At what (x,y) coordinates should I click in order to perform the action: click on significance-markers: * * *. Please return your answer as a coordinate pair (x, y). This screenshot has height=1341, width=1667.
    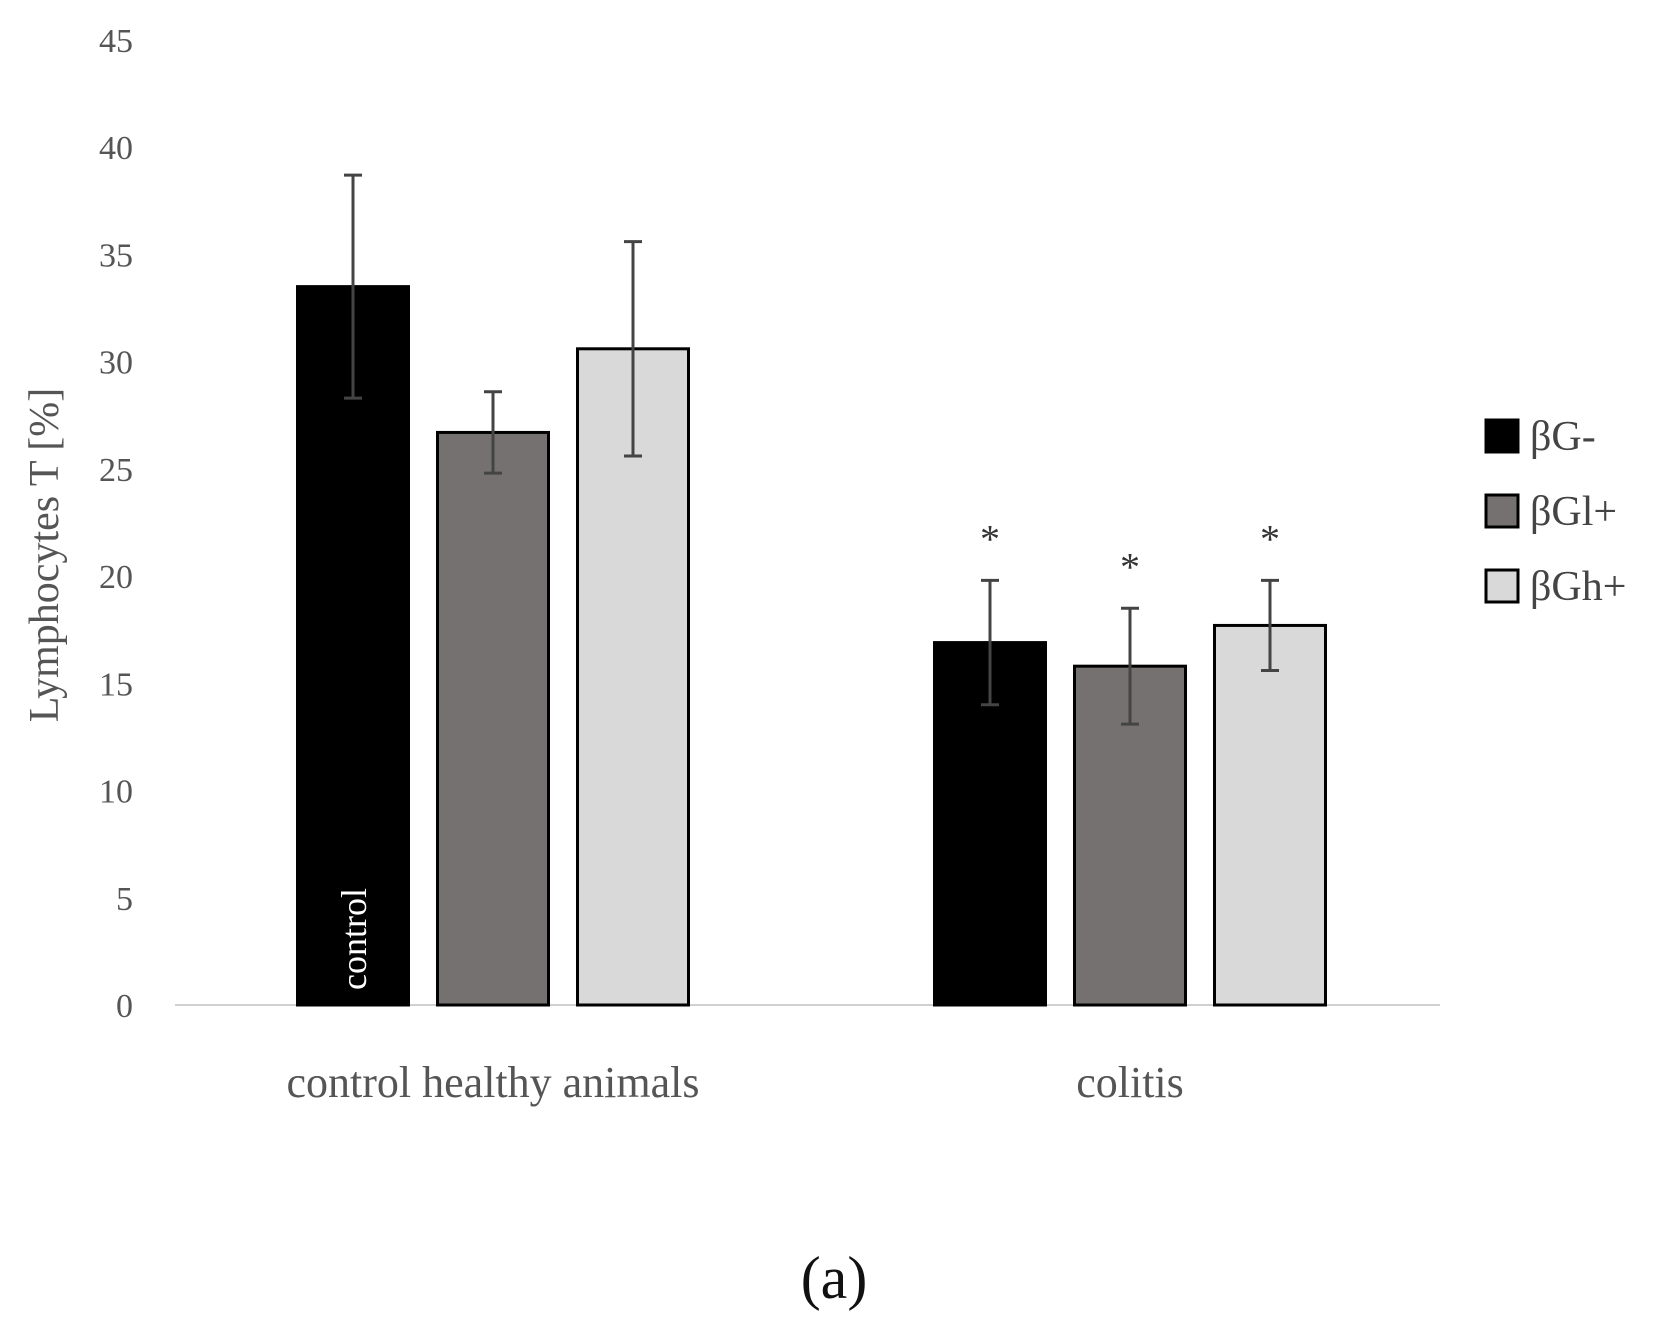
    Looking at the image, I should click on (1130, 552).